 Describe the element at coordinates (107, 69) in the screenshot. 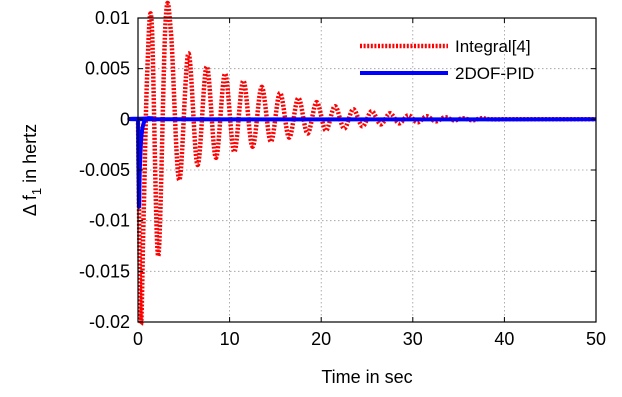

I see `y-tick-label: 0.005` at that location.